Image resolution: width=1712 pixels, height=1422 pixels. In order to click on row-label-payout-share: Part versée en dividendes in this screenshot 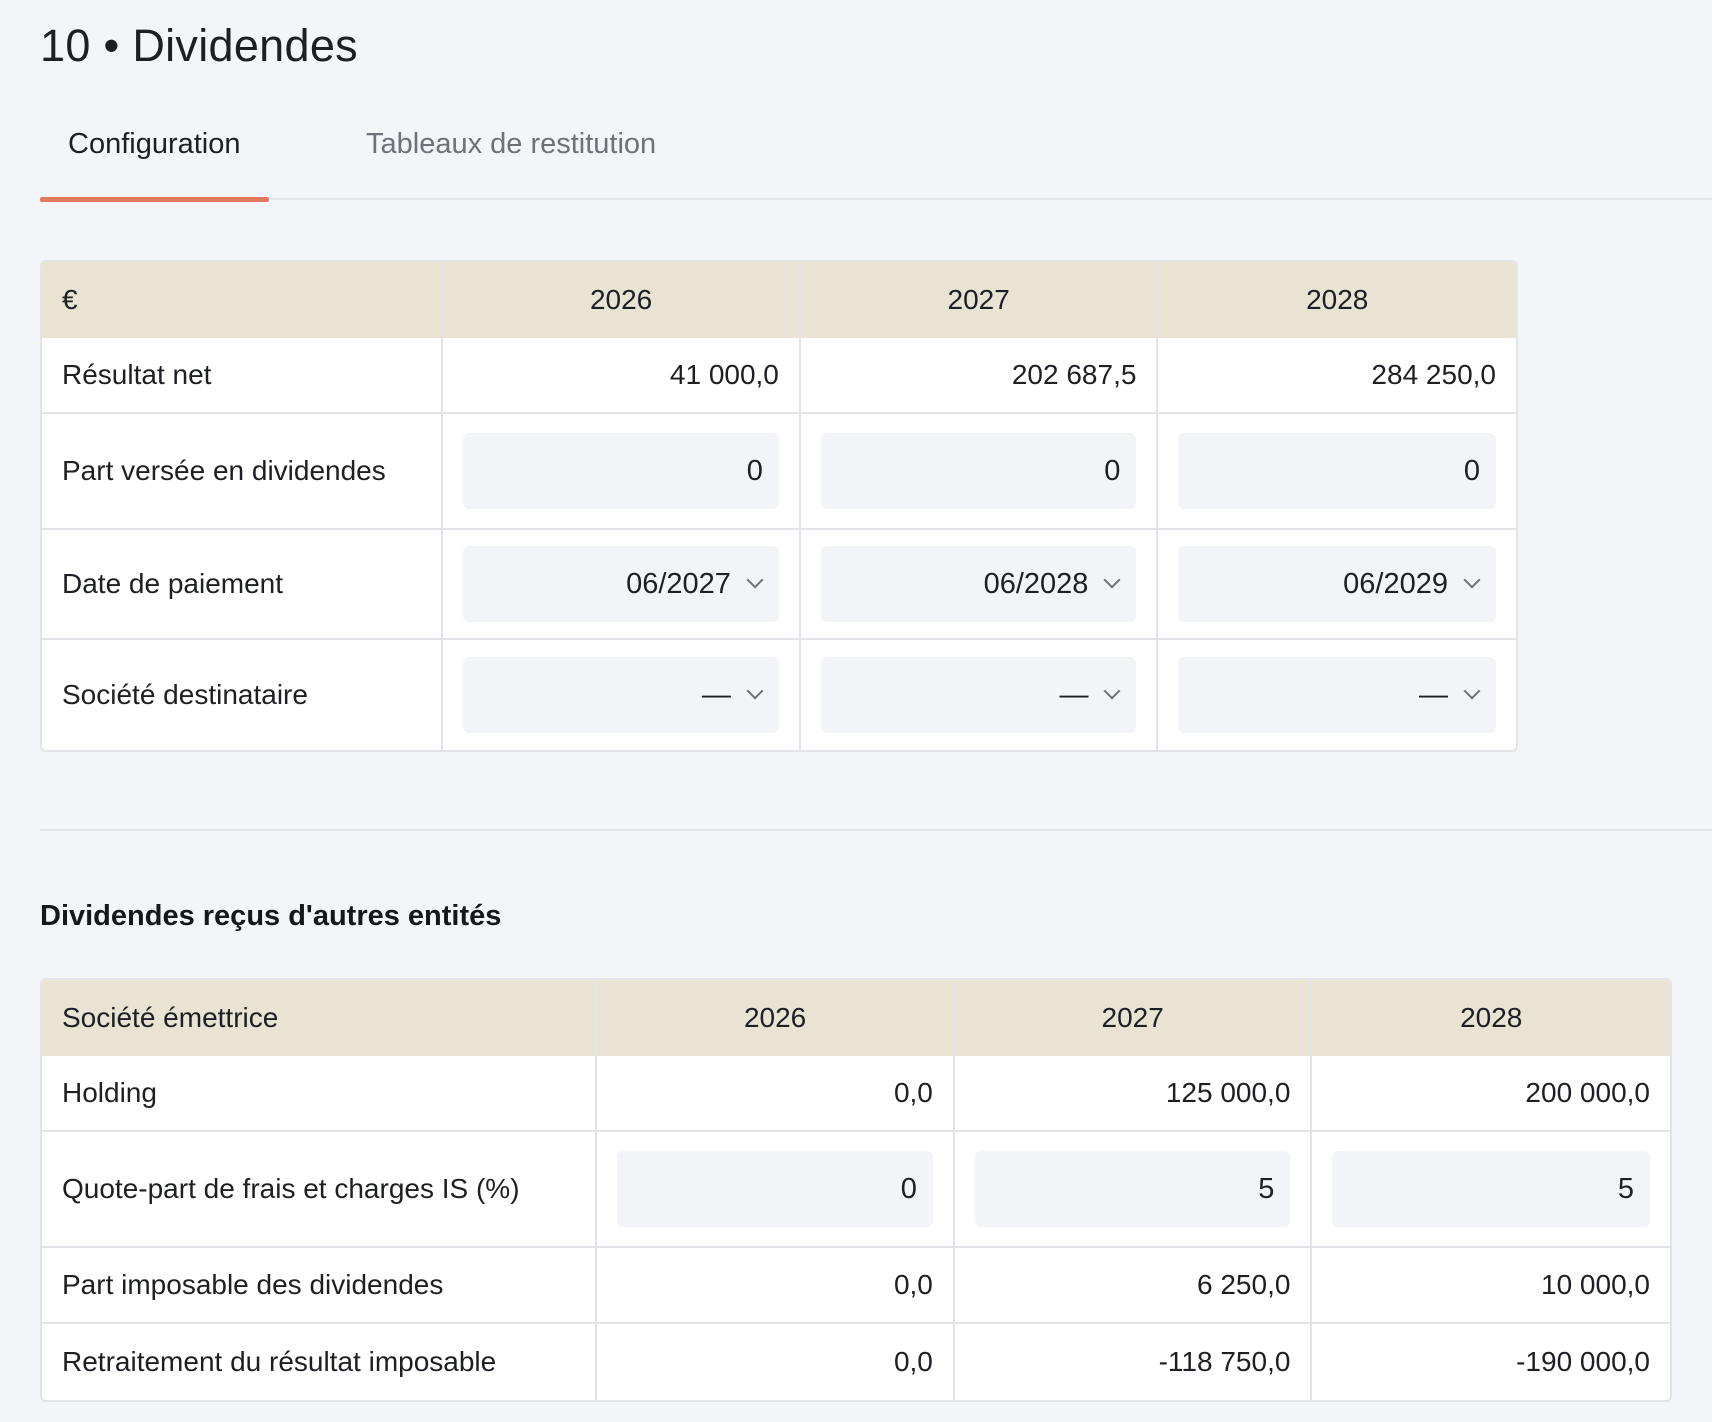, I will do `click(243, 472)`.